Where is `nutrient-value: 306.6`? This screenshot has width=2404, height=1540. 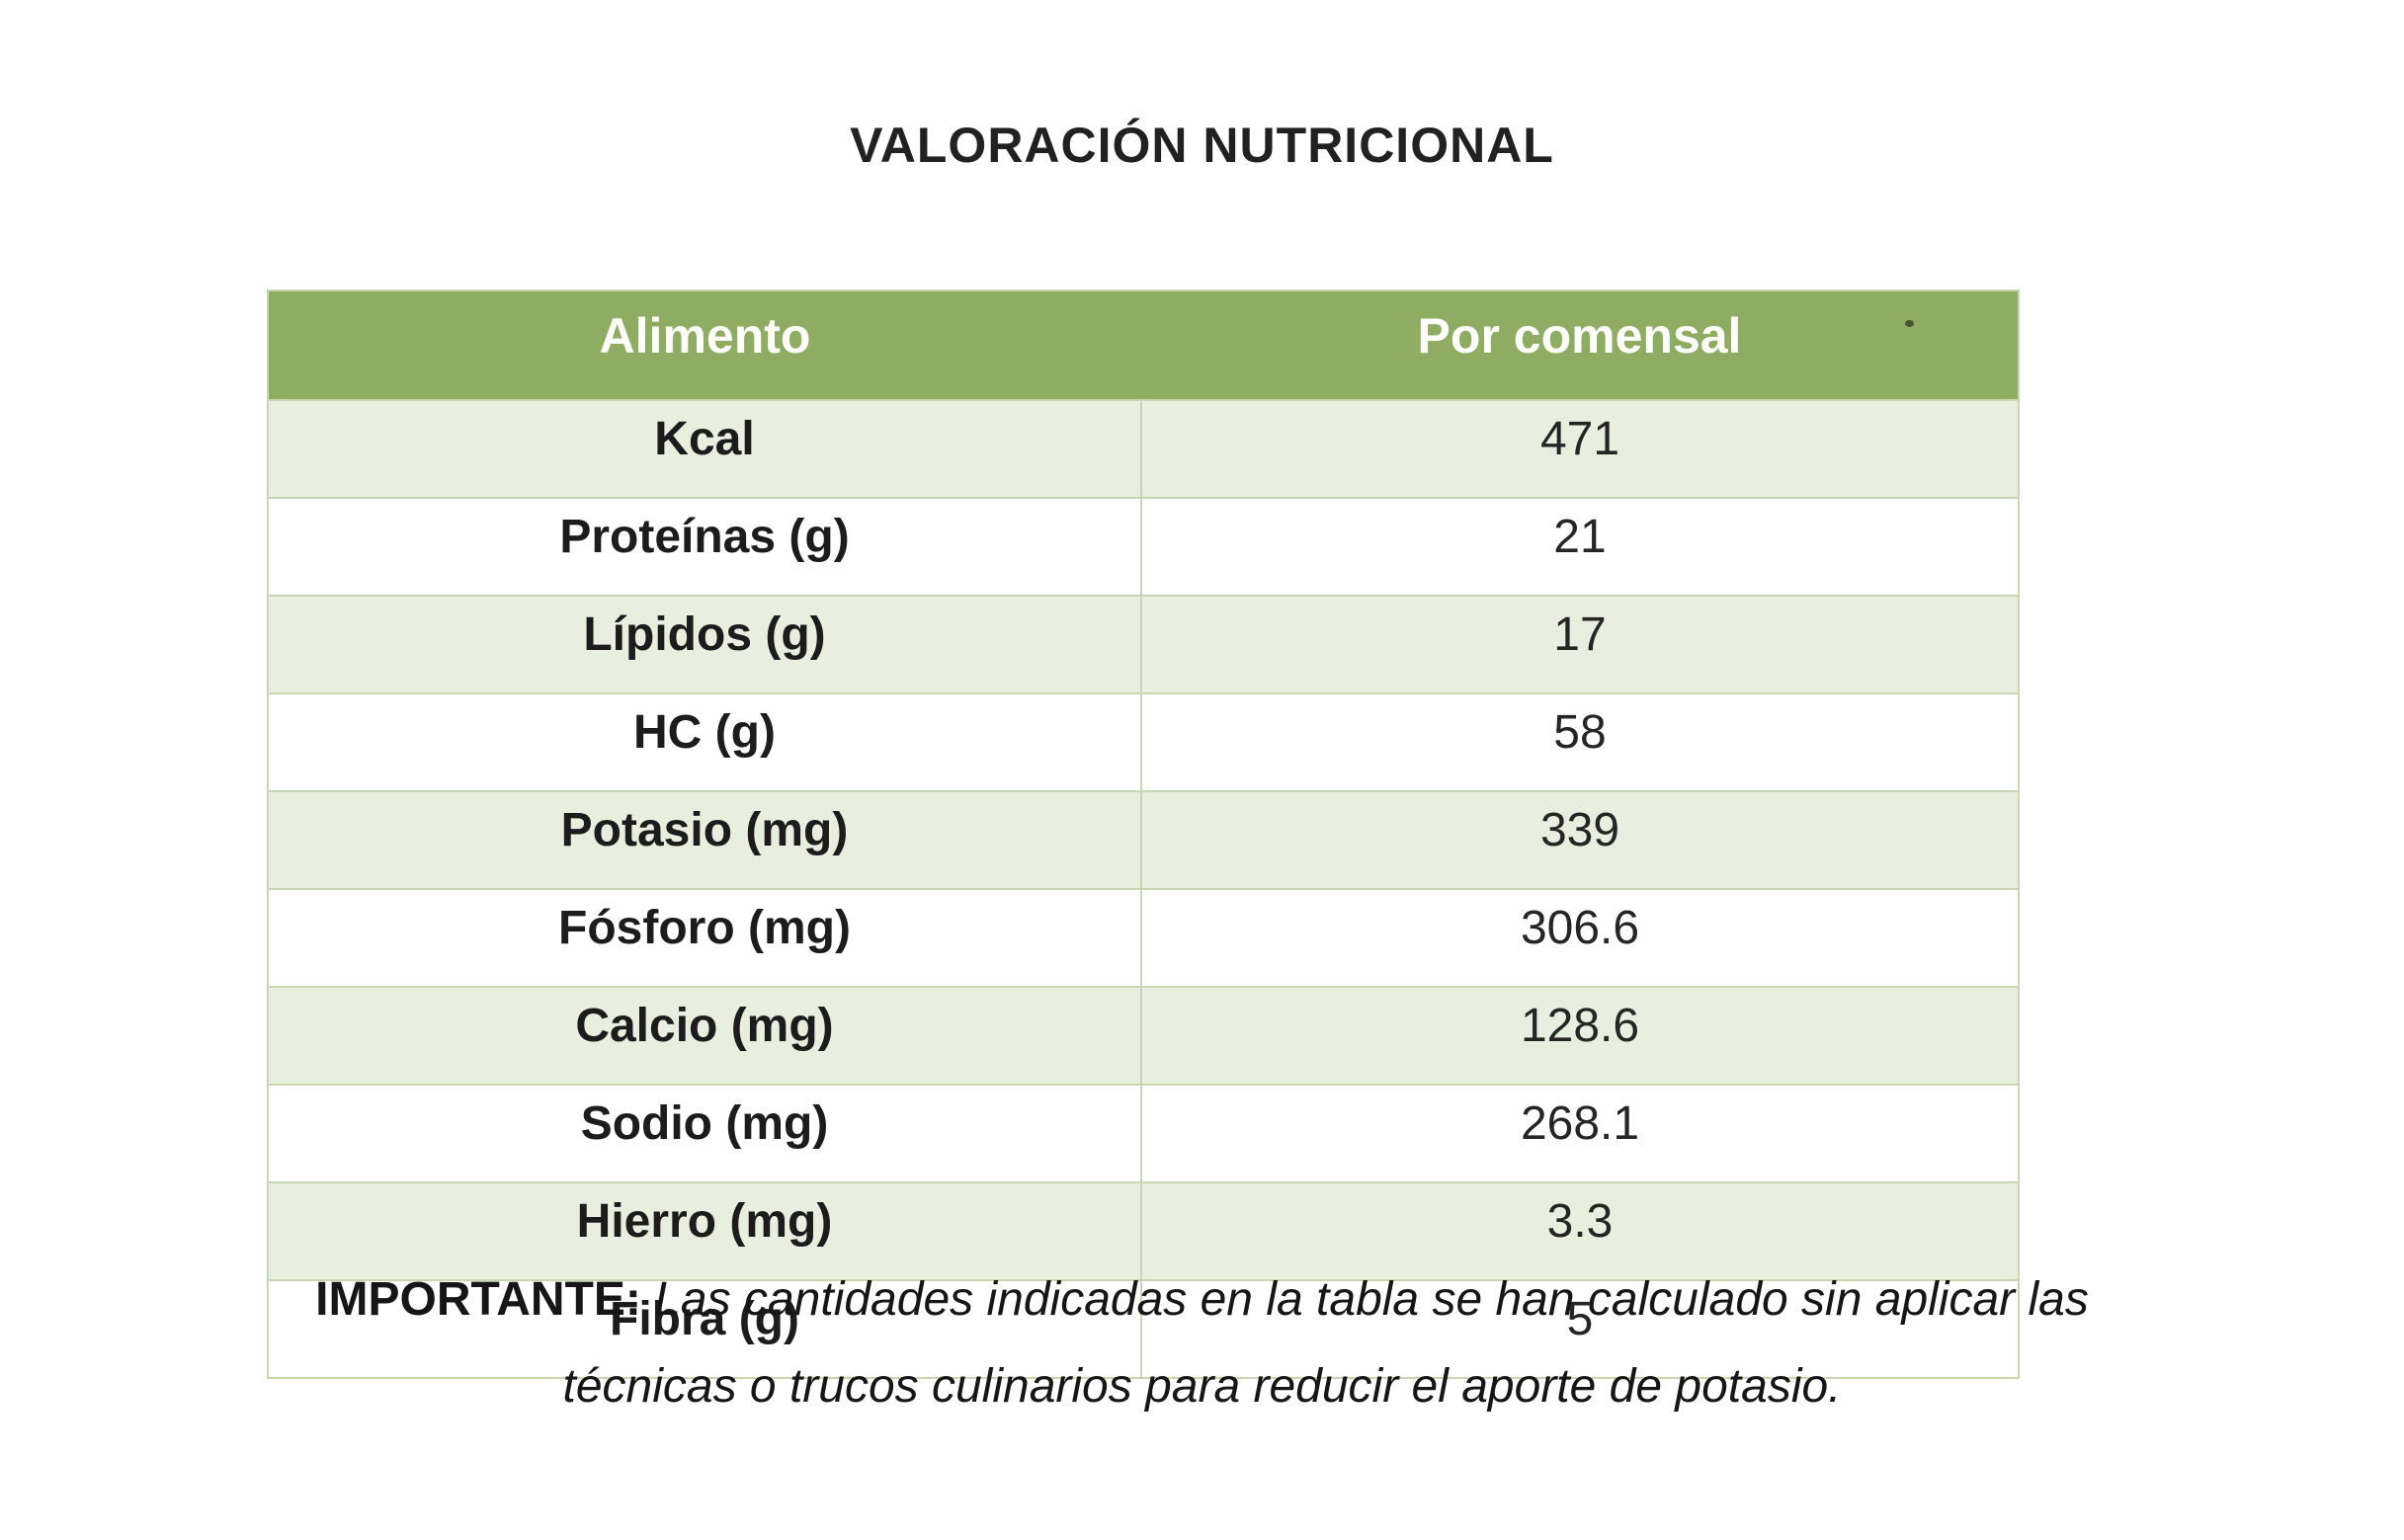 nutrient-value: 306.6 is located at coordinates (1580, 938).